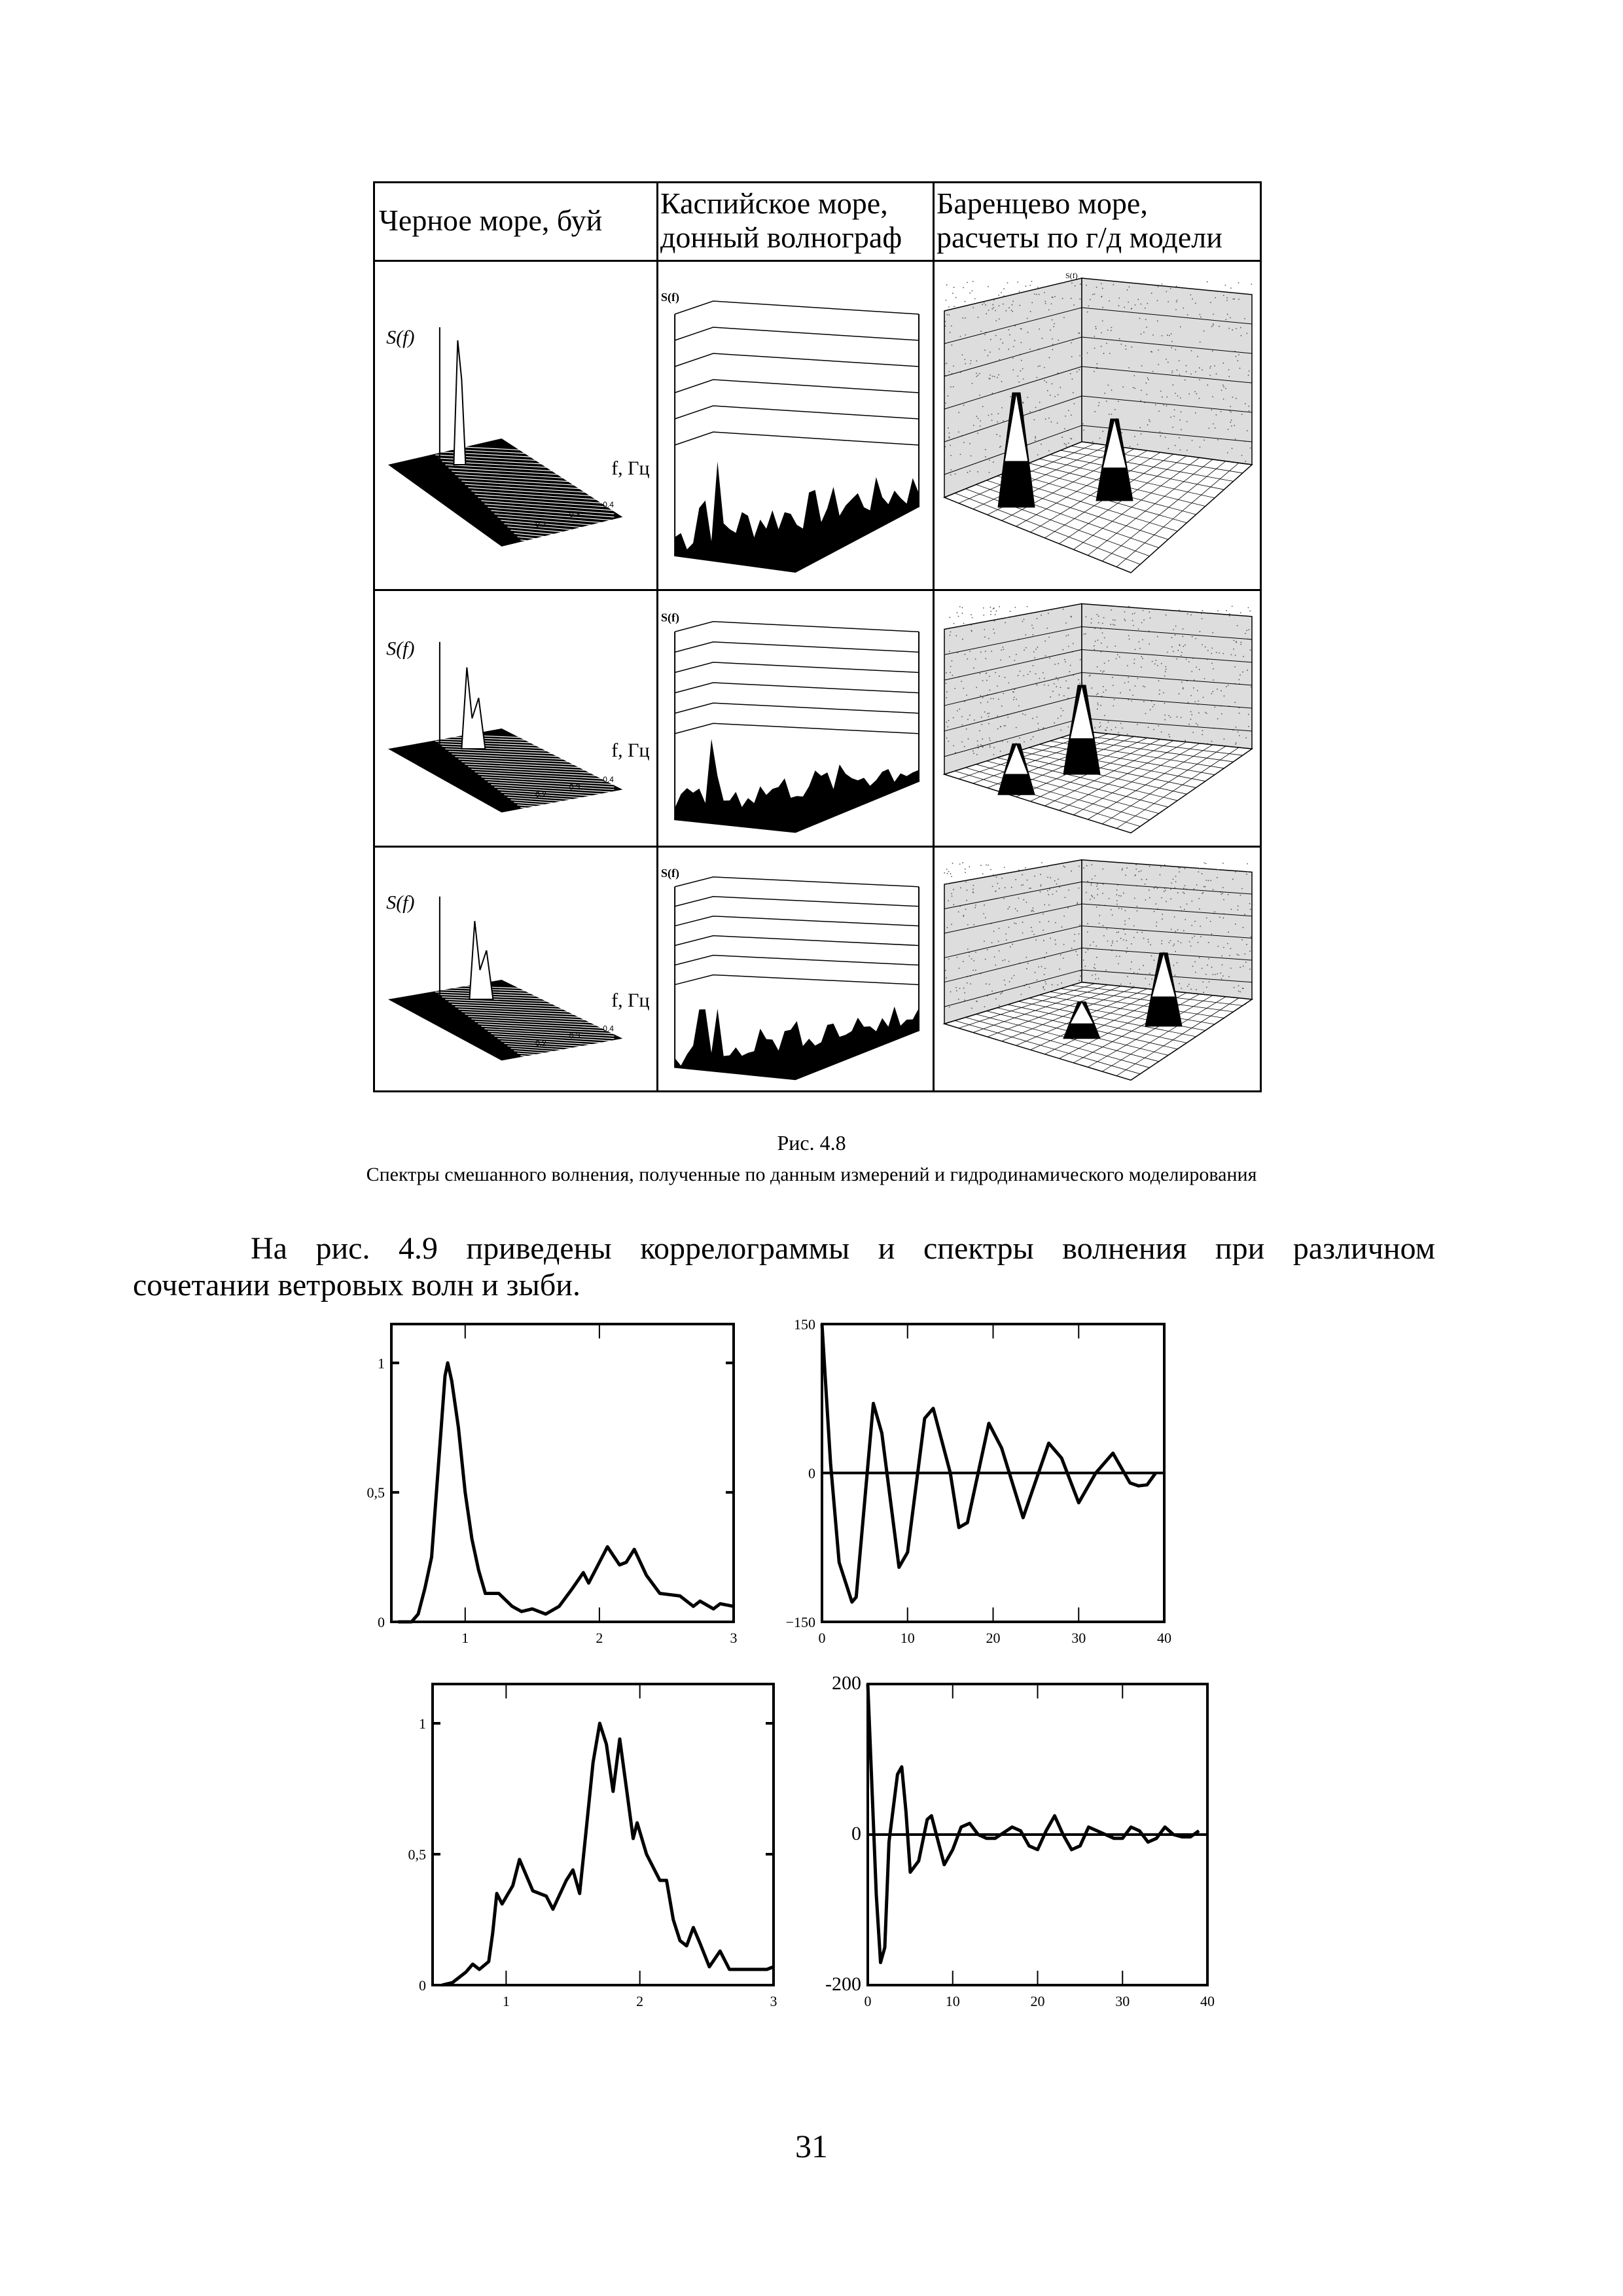  What do you see at coordinates (552, 1484) in the screenshot?
I see `line-chart-svg: 1 2 300,51` at bounding box center [552, 1484].